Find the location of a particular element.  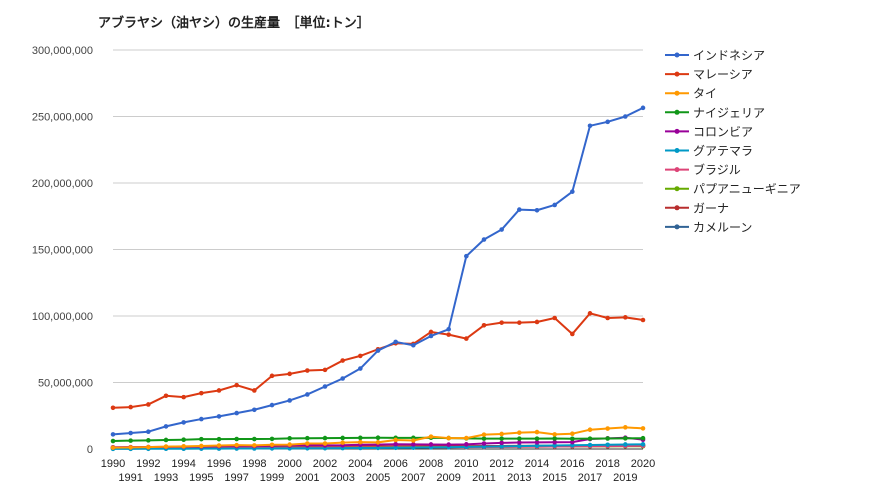

legend-item: ガーナ is located at coordinates (697, 208).